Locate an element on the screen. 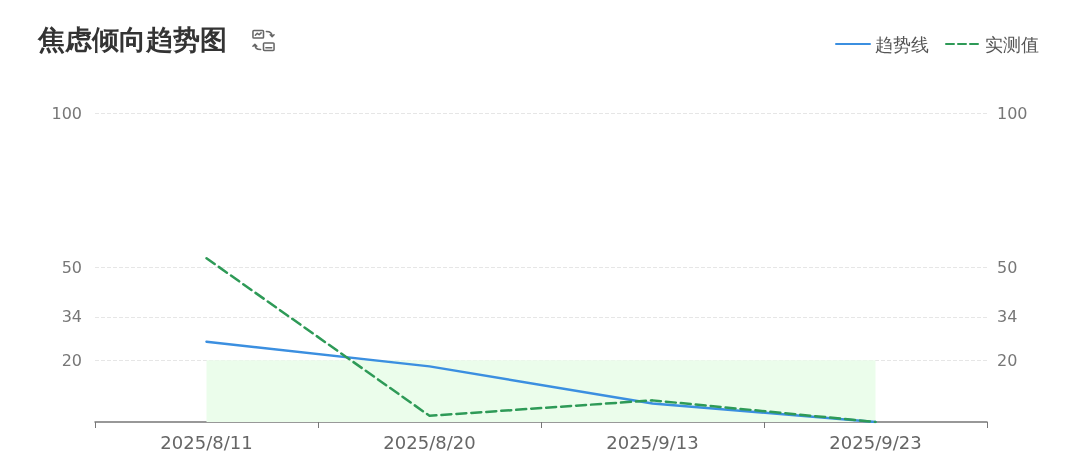 This screenshot has height=469, width=1080. y-tick-label: 34 is located at coordinates (71, 317).